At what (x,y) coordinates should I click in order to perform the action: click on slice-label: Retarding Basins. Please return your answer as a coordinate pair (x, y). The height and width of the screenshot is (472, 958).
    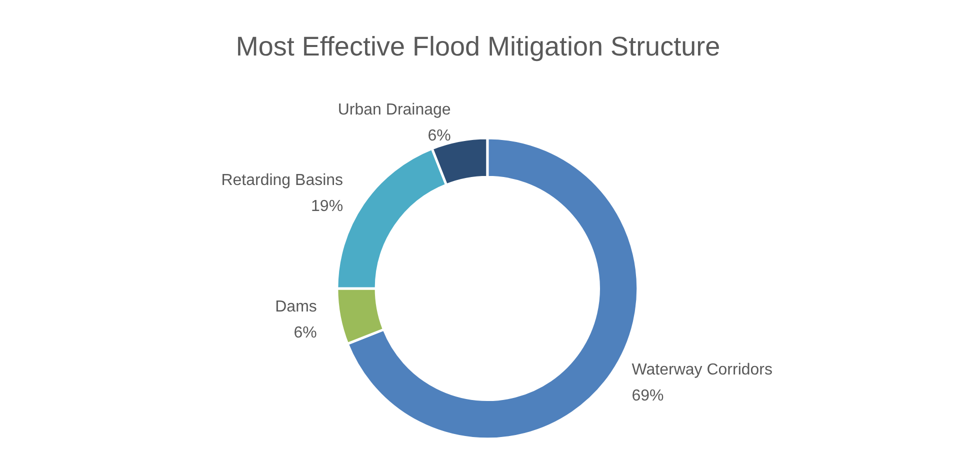
    Looking at the image, I should click on (282, 181).